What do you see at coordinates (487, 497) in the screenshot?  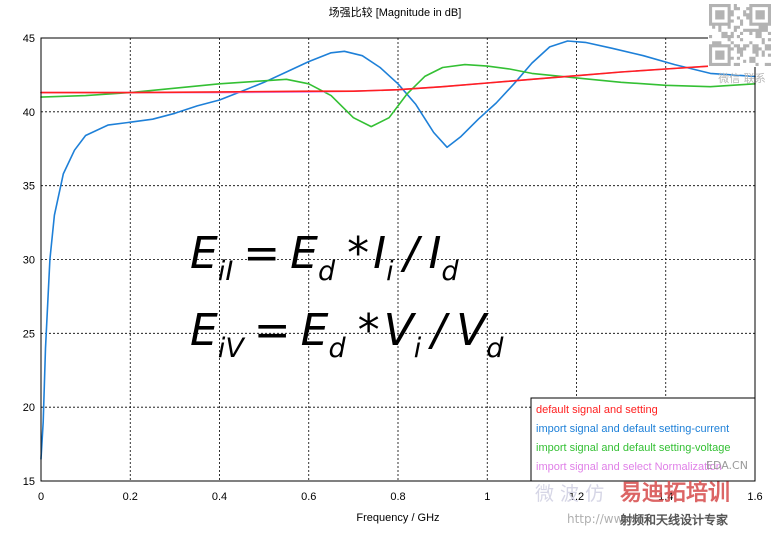 I see `x-tick-label: 1` at bounding box center [487, 497].